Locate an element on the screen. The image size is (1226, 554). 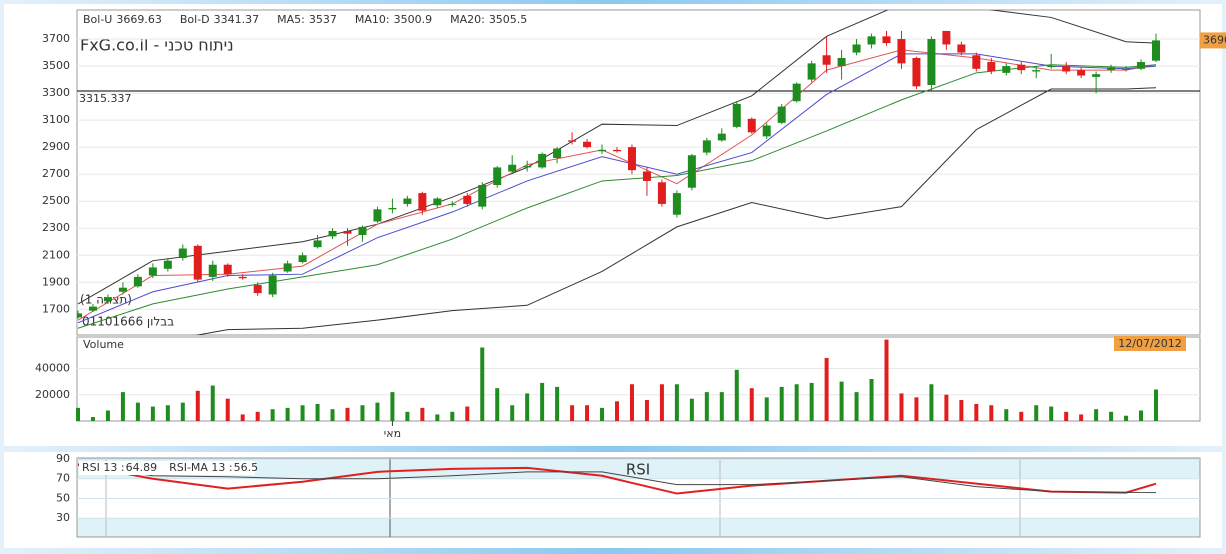
brand: FxG.co.il - ניתוח טכני is located at coordinates (157, 45).